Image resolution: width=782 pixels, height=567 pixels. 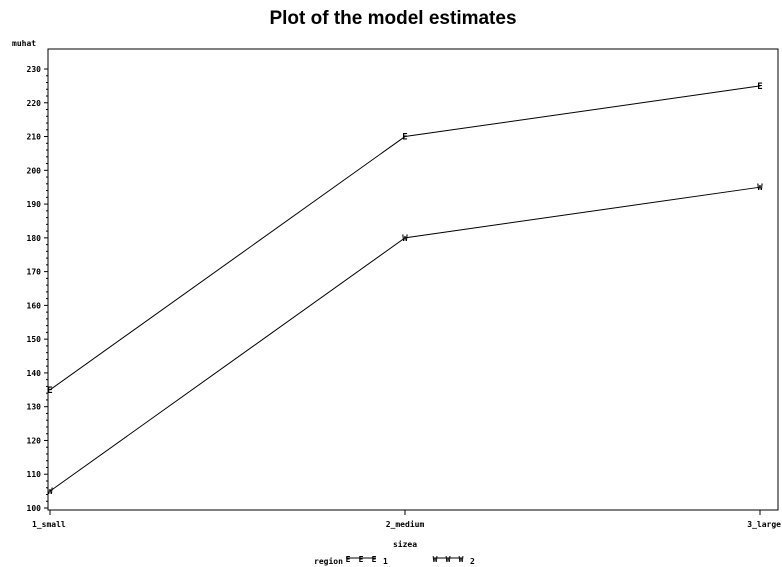 I want to click on y-tick-label: 170, so click(x=34, y=272).